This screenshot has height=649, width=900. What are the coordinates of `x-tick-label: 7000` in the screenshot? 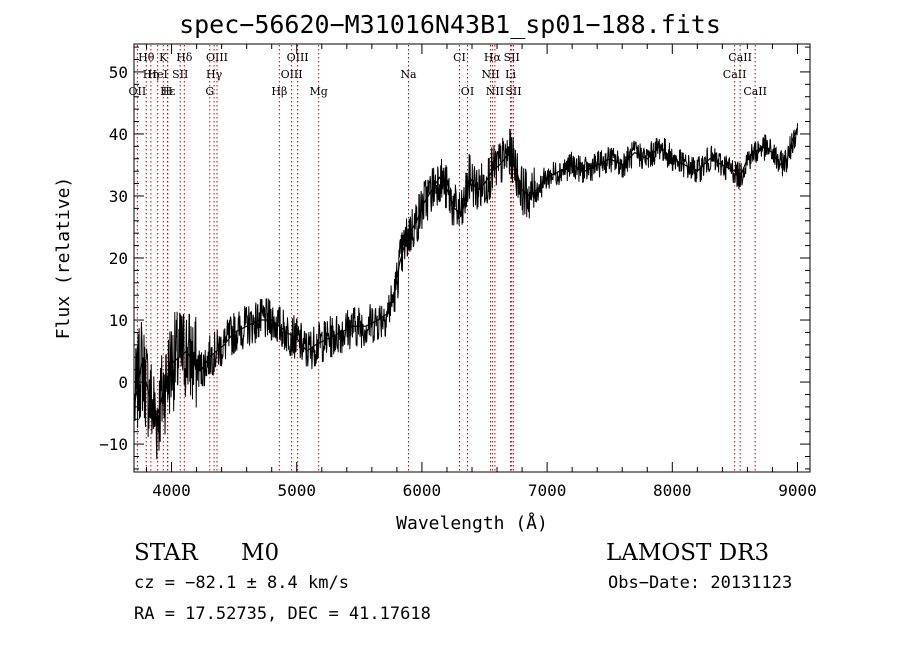 It's located at (547, 490).